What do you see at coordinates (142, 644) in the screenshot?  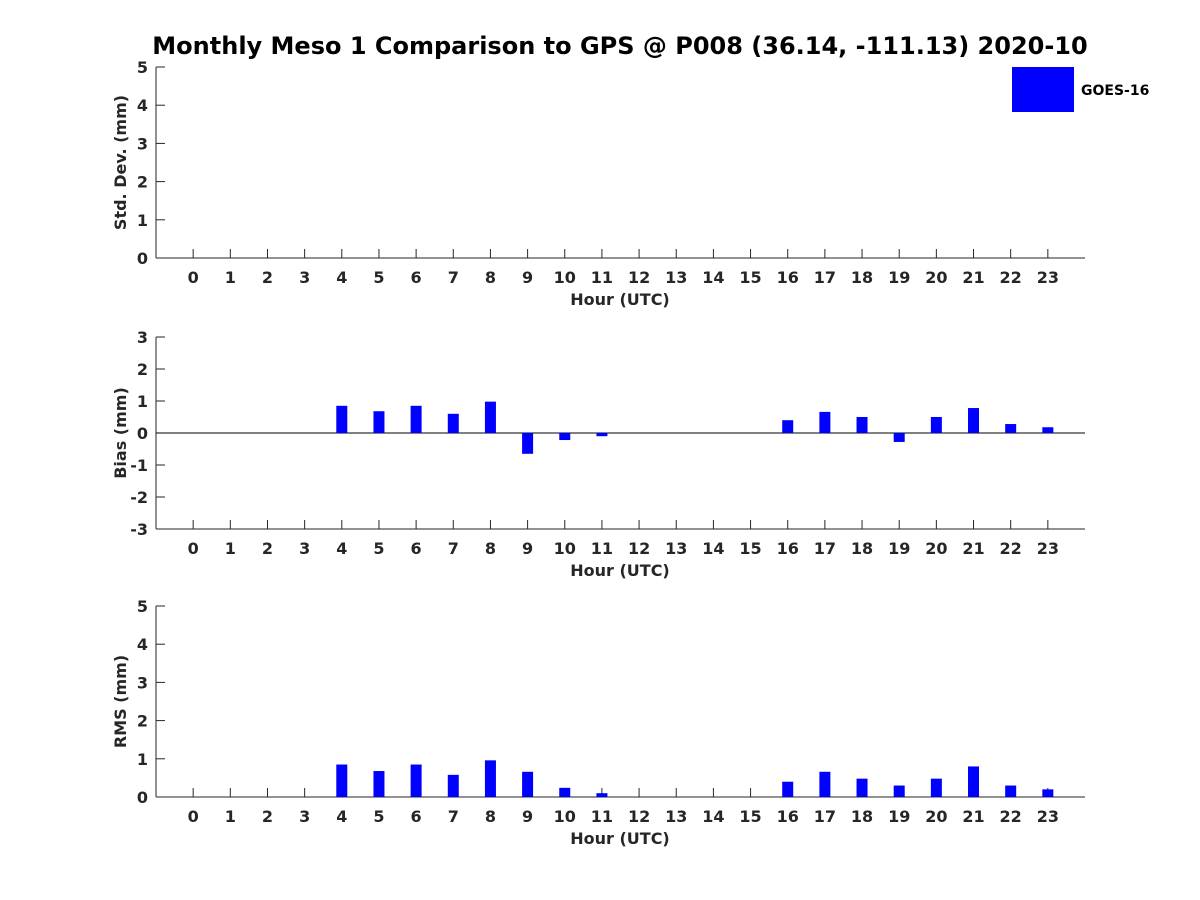 I see `rms-y-tick-label: 4` at bounding box center [142, 644].